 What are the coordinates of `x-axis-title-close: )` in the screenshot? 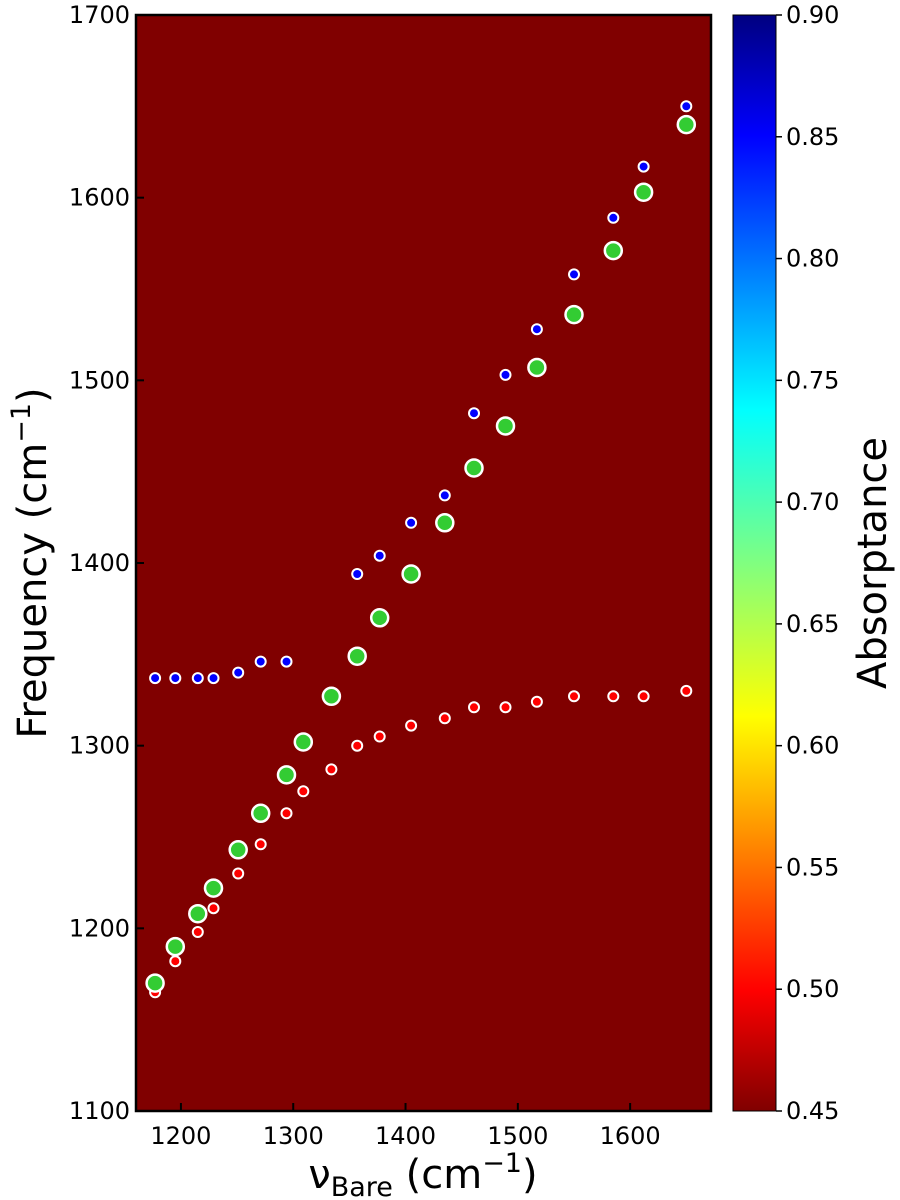 It's located at (530, 1175).